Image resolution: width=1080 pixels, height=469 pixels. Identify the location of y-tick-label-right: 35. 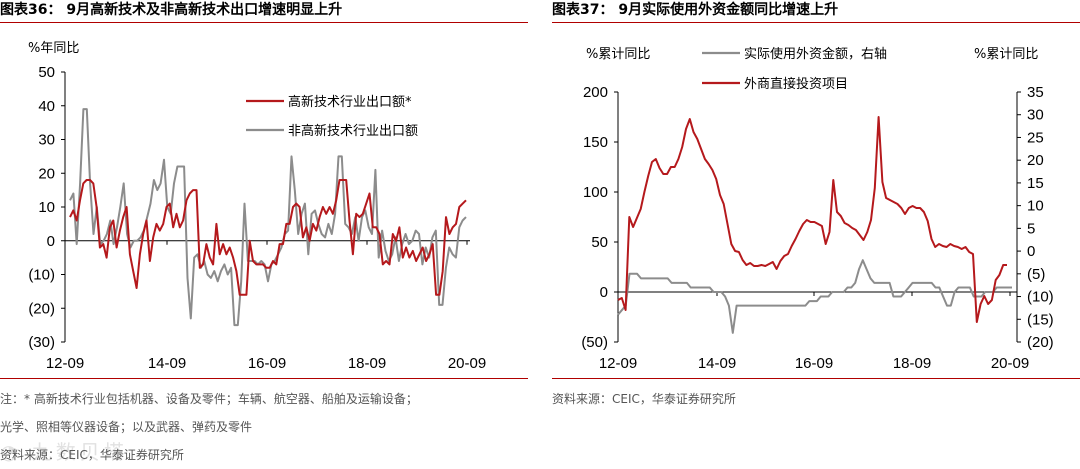
(1035, 92).